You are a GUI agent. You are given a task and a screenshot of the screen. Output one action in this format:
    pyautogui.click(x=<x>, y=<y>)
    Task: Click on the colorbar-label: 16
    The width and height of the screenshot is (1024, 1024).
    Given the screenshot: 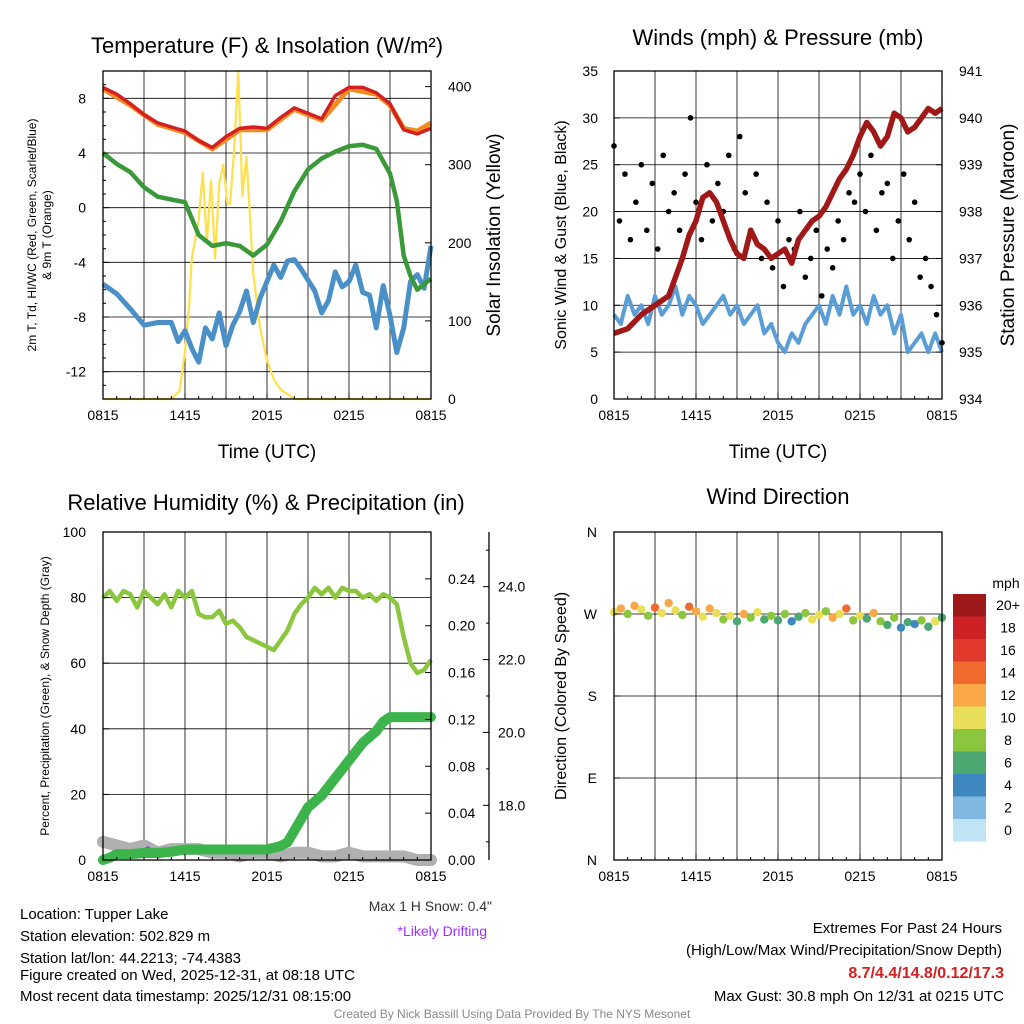 What is the action you would take?
    pyautogui.click(x=1008, y=650)
    